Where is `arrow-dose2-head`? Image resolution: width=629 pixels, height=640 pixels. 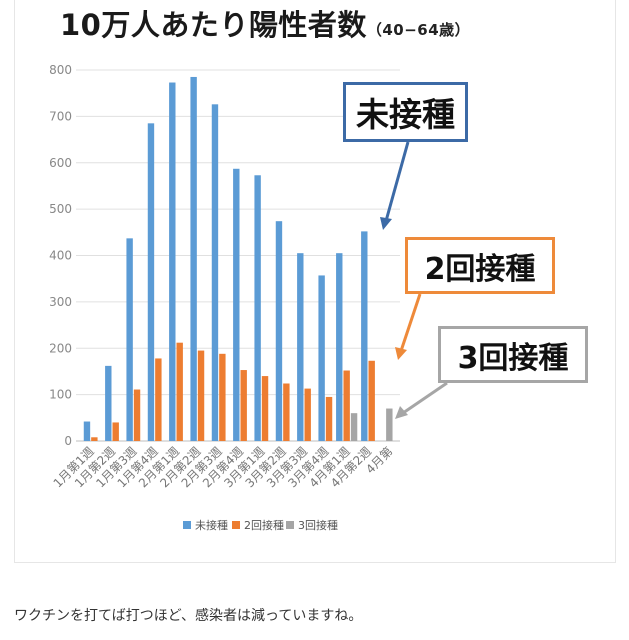
arrow-dose2-head is located at coordinates (401, 353).